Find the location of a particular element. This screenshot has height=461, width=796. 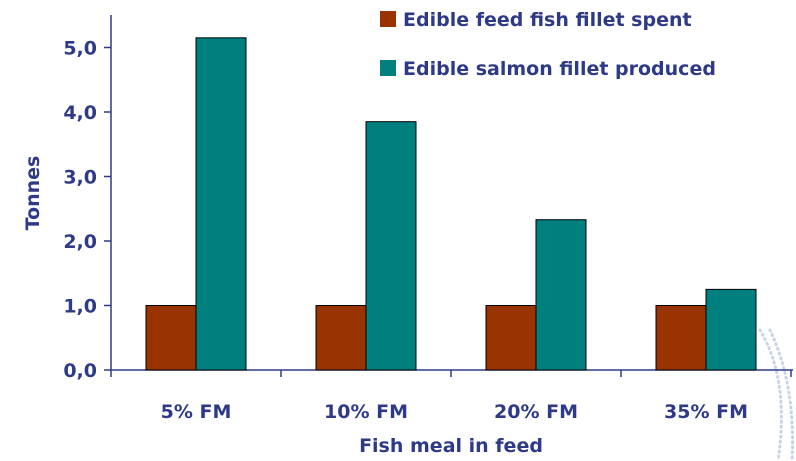

x-axis-title: Fish meal in feed is located at coordinates (451, 446).